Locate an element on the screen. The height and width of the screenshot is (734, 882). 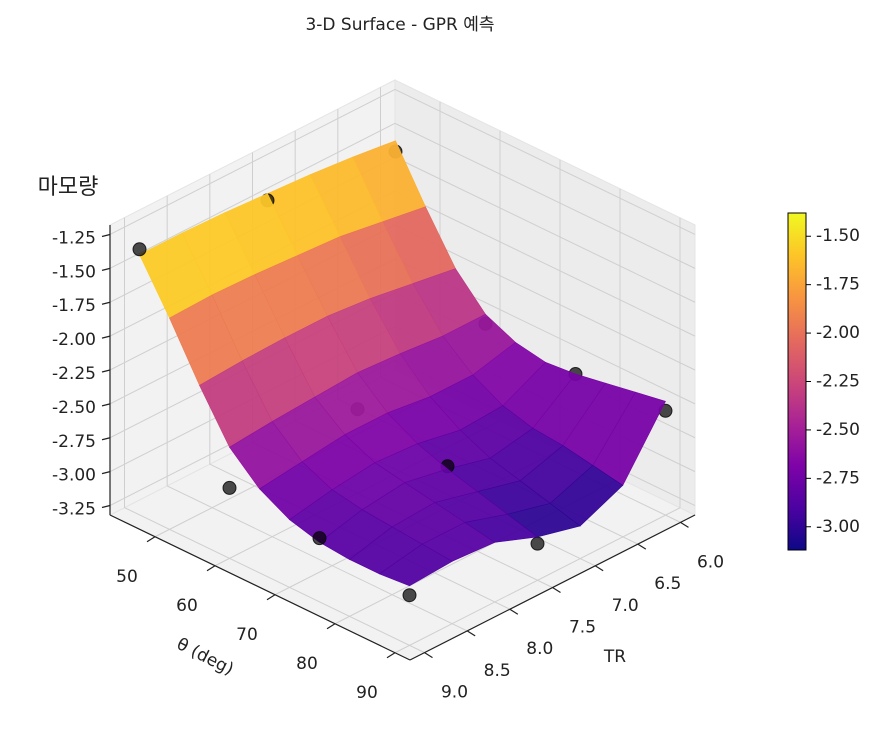
x-tick-label: 80 is located at coordinates (307, 664).